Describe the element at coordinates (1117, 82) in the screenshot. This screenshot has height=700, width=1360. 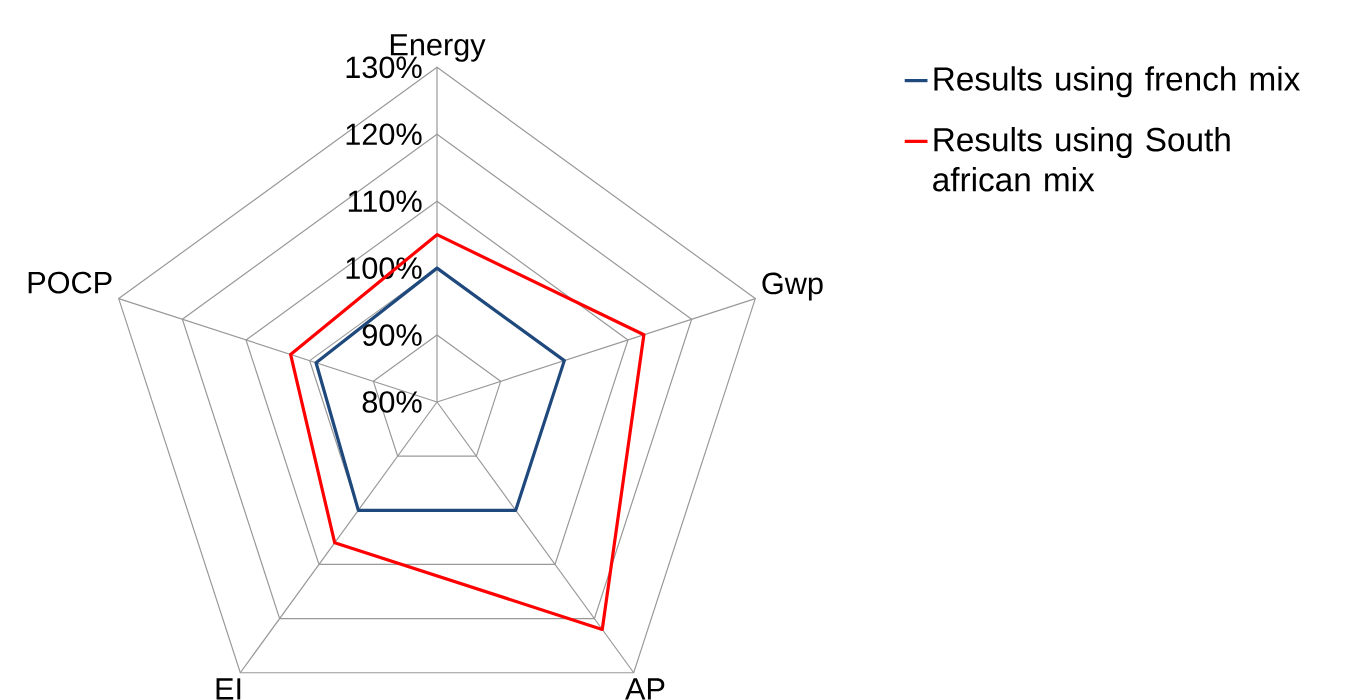
I see `legend-label: Results using french mix` at that location.